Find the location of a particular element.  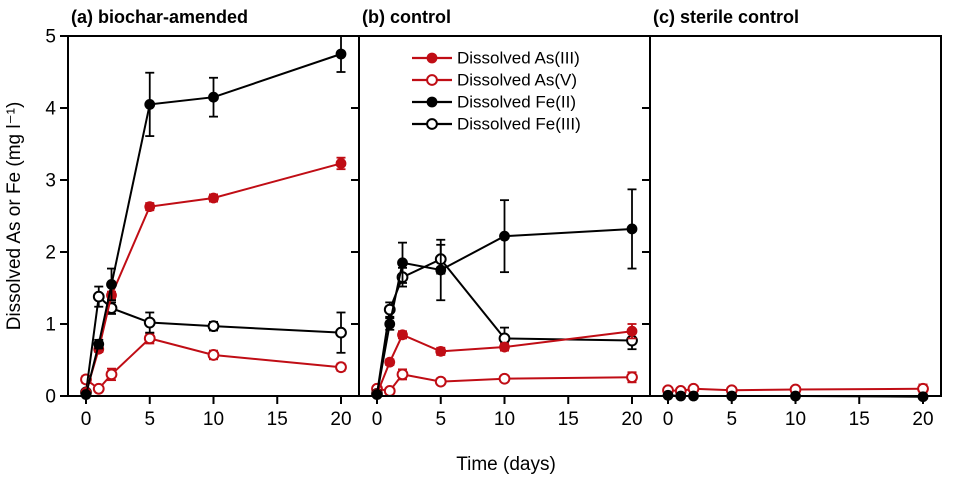

legend-item: Dissolved Fe(III) is located at coordinates (496, 124).